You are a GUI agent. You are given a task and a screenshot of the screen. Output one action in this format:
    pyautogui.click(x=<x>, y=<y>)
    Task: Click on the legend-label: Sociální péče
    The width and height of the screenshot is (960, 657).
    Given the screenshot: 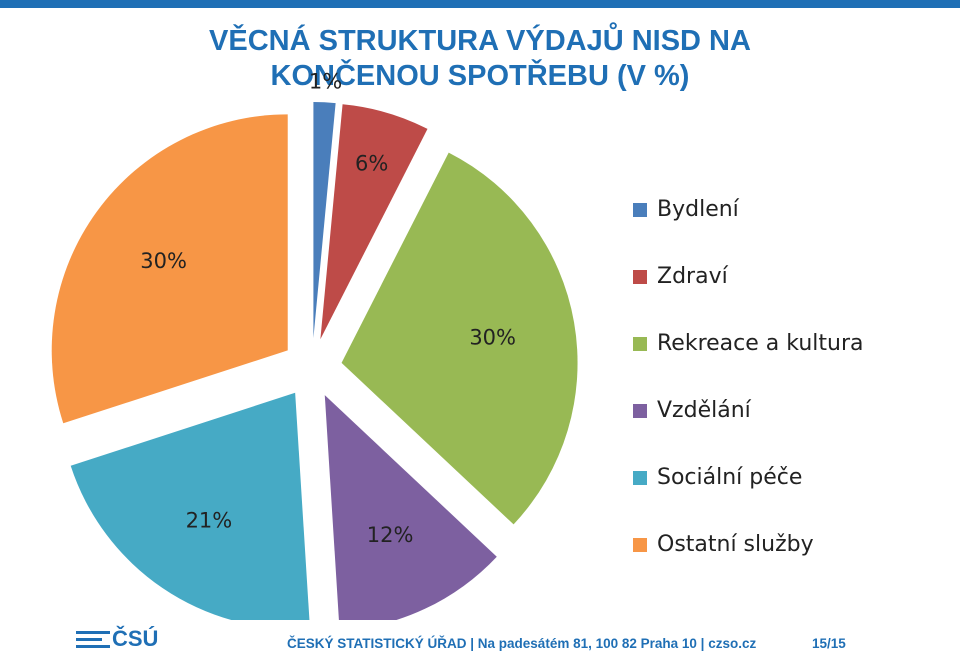 What is the action you would take?
    pyautogui.click(x=730, y=477)
    